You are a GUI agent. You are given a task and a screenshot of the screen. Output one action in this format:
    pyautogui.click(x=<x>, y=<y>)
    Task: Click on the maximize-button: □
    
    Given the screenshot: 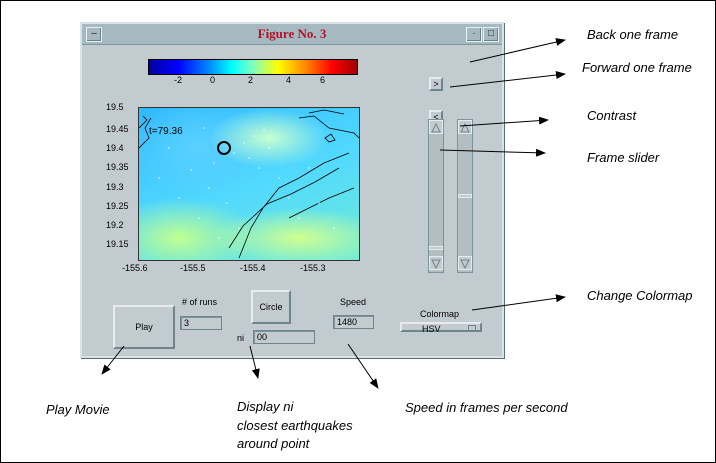 What is the action you would take?
    pyautogui.click(x=491, y=34)
    